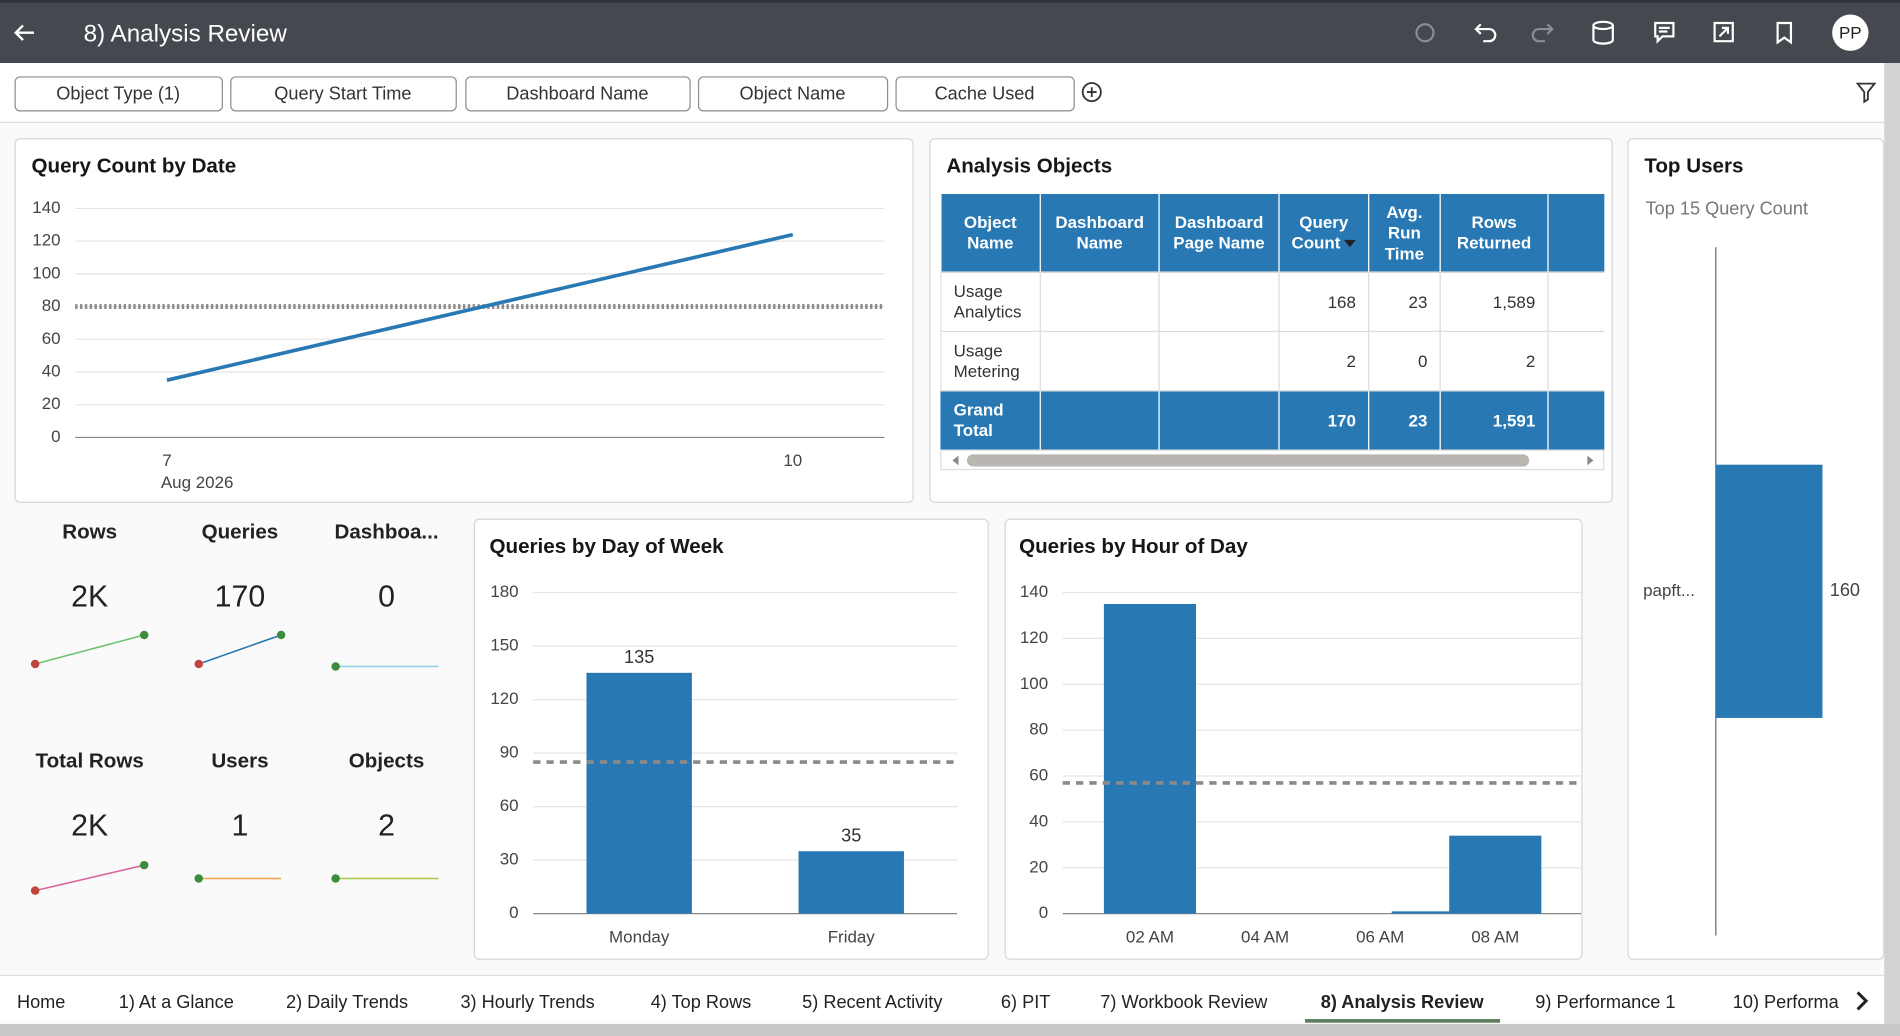  I want to click on column-header, so click(1576, 233).